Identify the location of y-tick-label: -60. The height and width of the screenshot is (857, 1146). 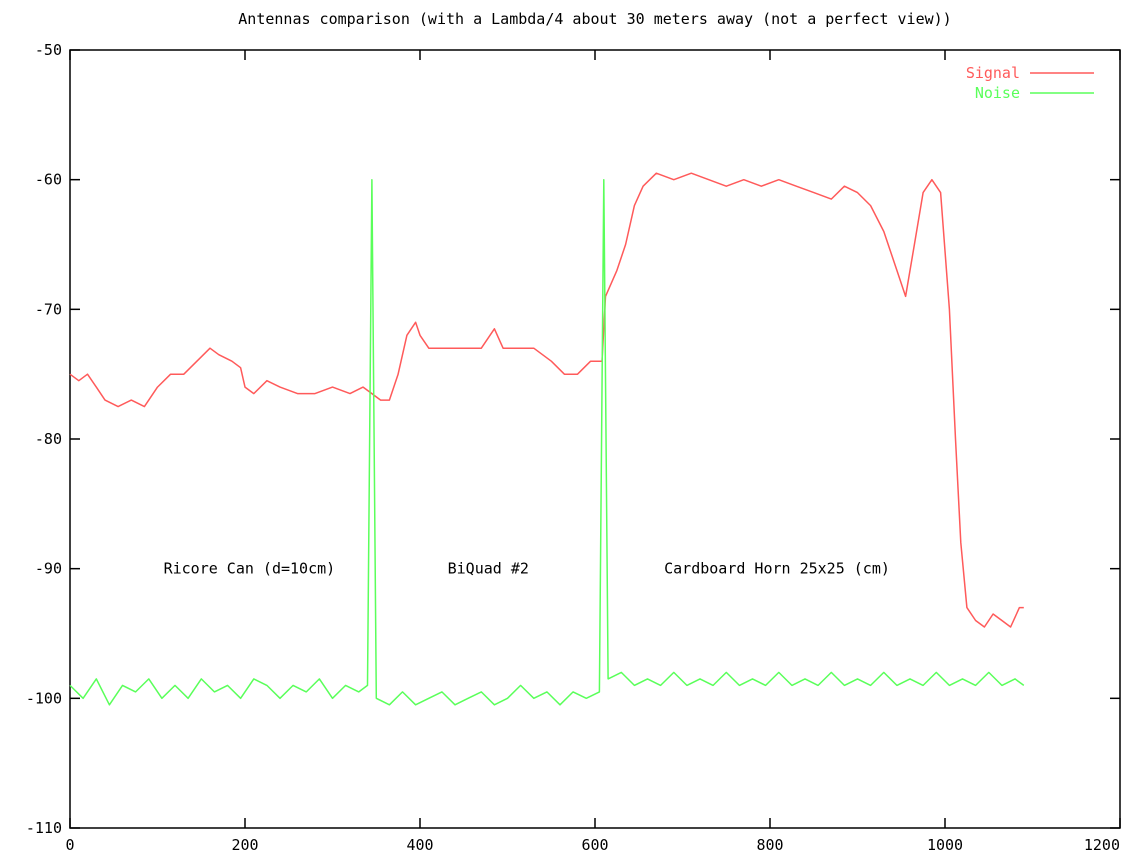
(48, 180).